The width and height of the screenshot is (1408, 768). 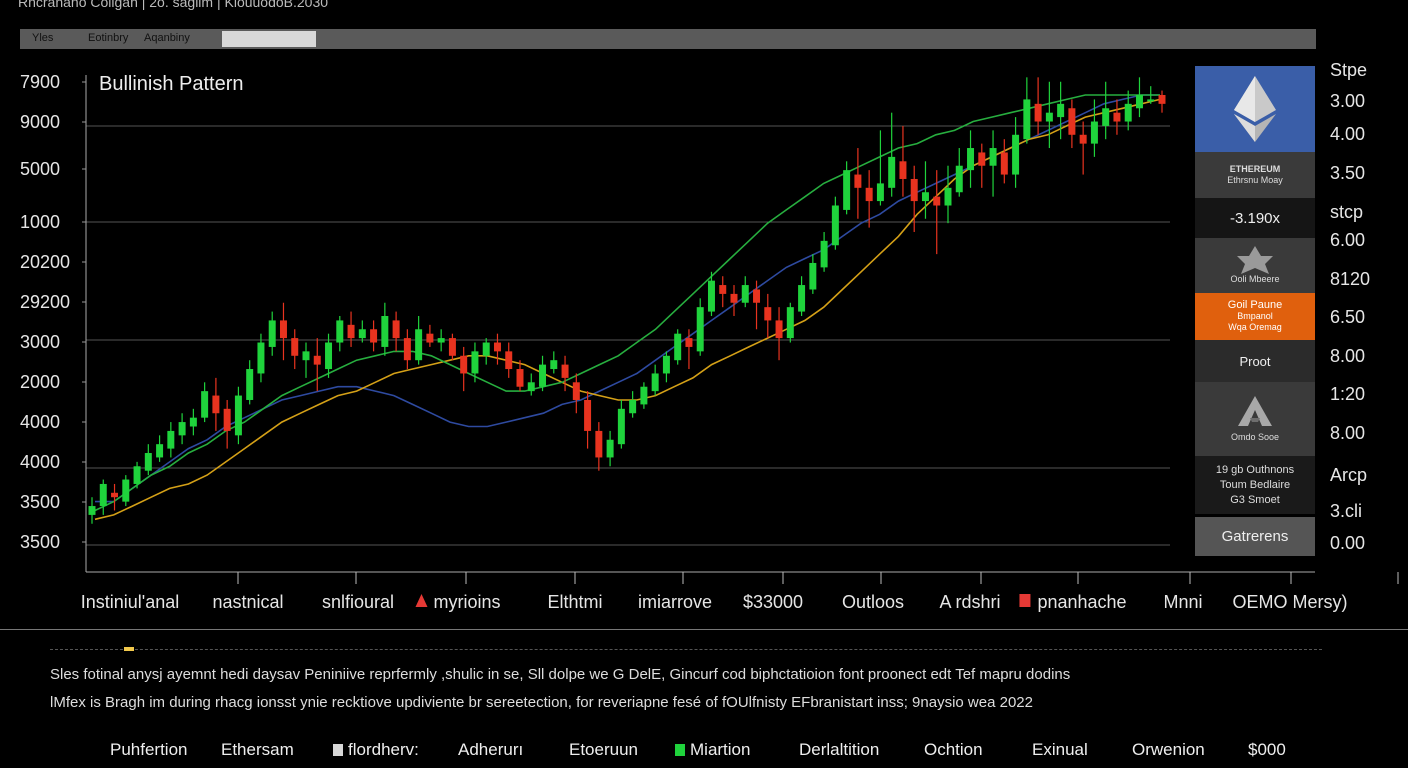 I want to click on panel-highlight-box: Goil Paune Bmpanol Wqa Oremag, so click(x=1255, y=316).